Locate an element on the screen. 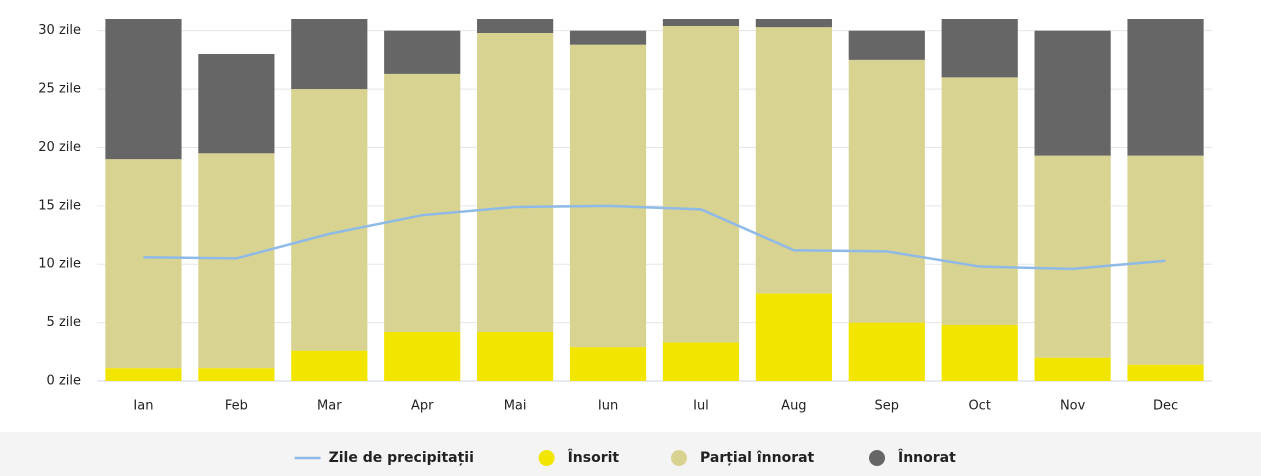 This screenshot has height=476, width=1261. line is located at coordinates (654, 237).